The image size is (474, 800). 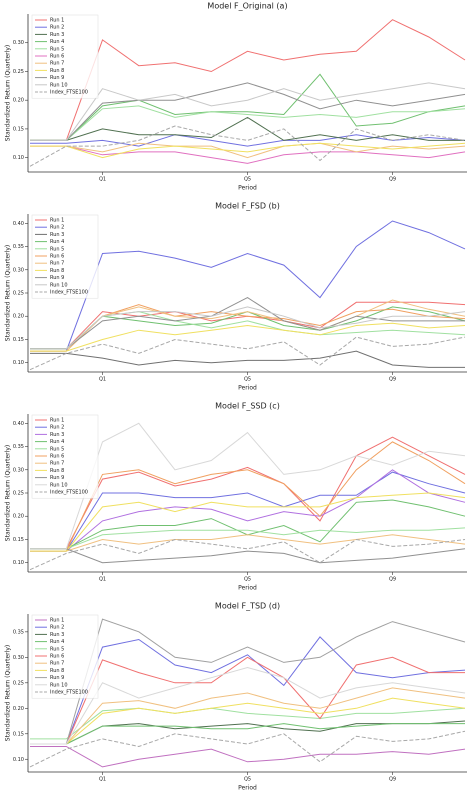 I want to click on legend-label: Run 1, so click(x=57, y=21).